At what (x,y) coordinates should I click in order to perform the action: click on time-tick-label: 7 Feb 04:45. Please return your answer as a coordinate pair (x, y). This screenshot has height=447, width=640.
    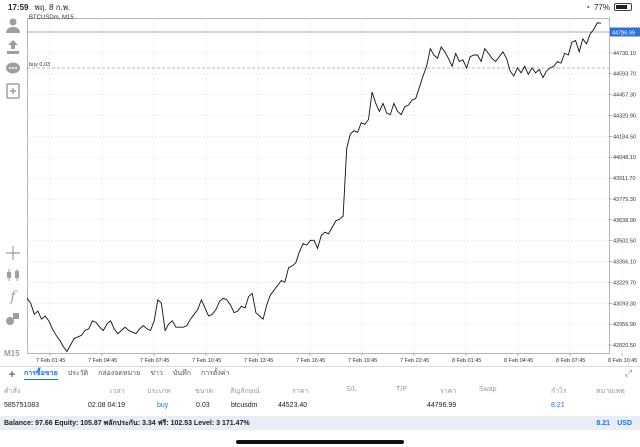
    Looking at the image, I should click on (102, 361).